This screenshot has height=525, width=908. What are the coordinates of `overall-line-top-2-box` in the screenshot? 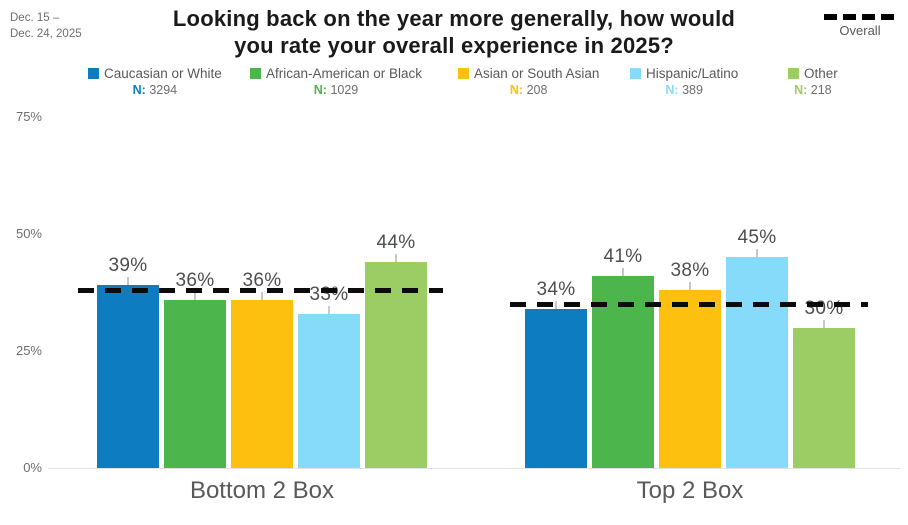 It's located at (689, 304).